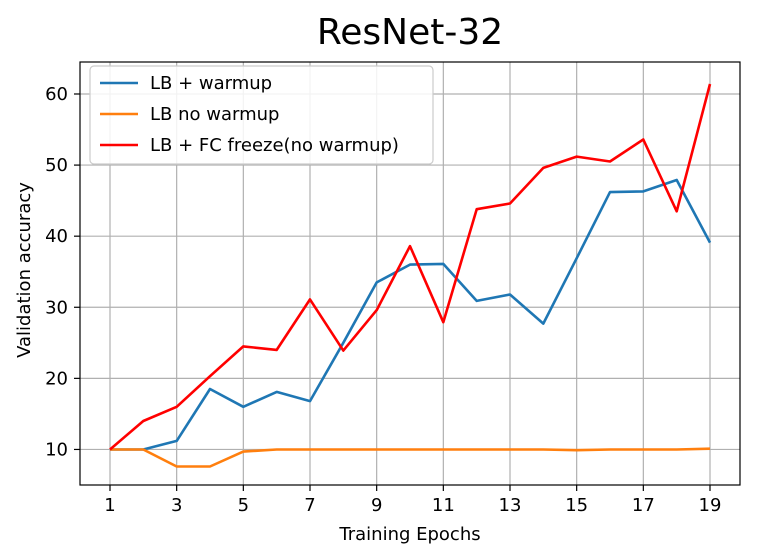 This screenshot has width=761, height=559. Describe the element at coordinates (109, 505) in the screenshot. I see `x-tick-label: 1` at that location.